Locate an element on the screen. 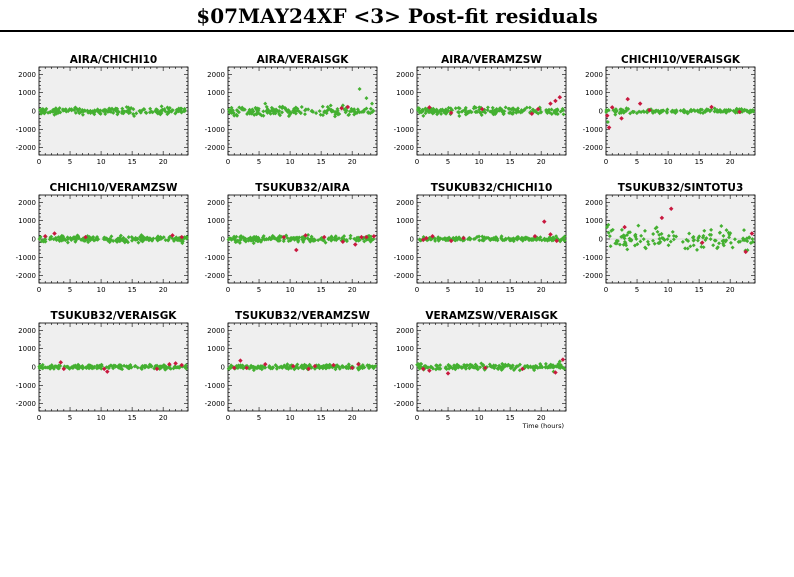 This screenshot has height=577, width=794. panel-title: CHICHI10/VERAISGK is located at coordinates (681, 60).